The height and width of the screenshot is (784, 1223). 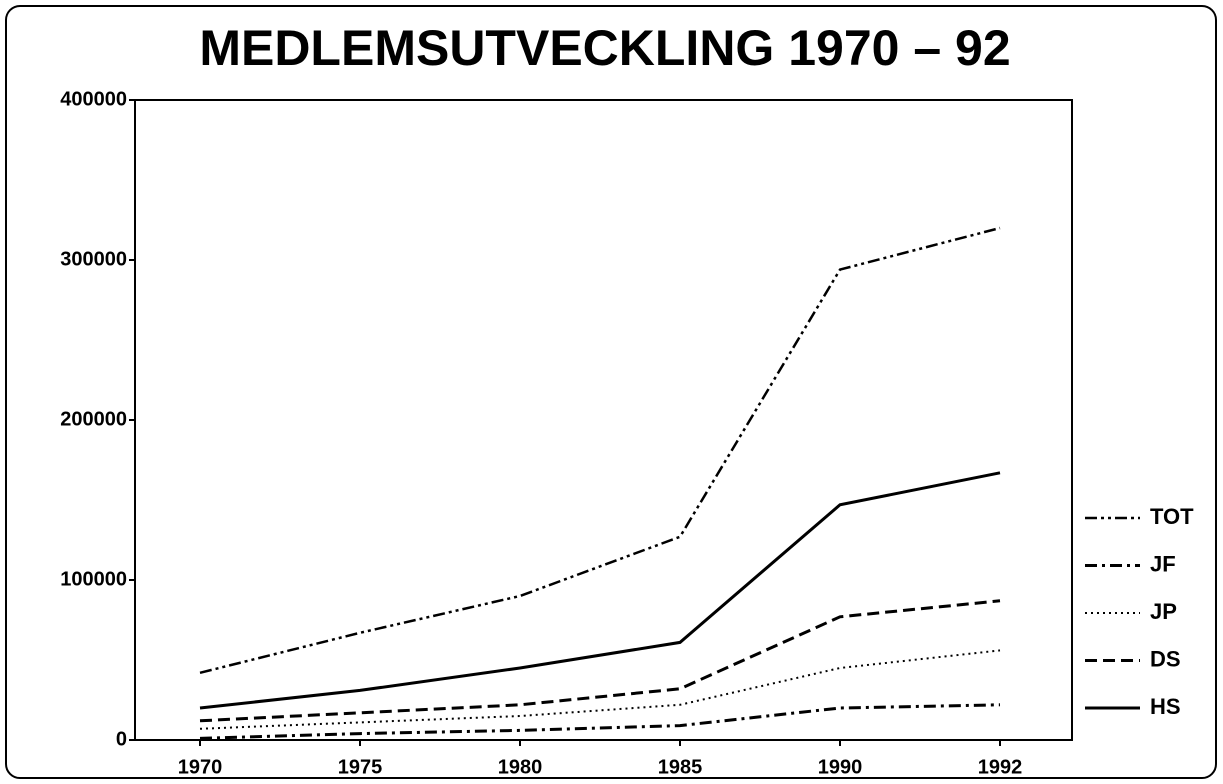 I want to click on legend-label: DS, so click(x=1165, y=658).